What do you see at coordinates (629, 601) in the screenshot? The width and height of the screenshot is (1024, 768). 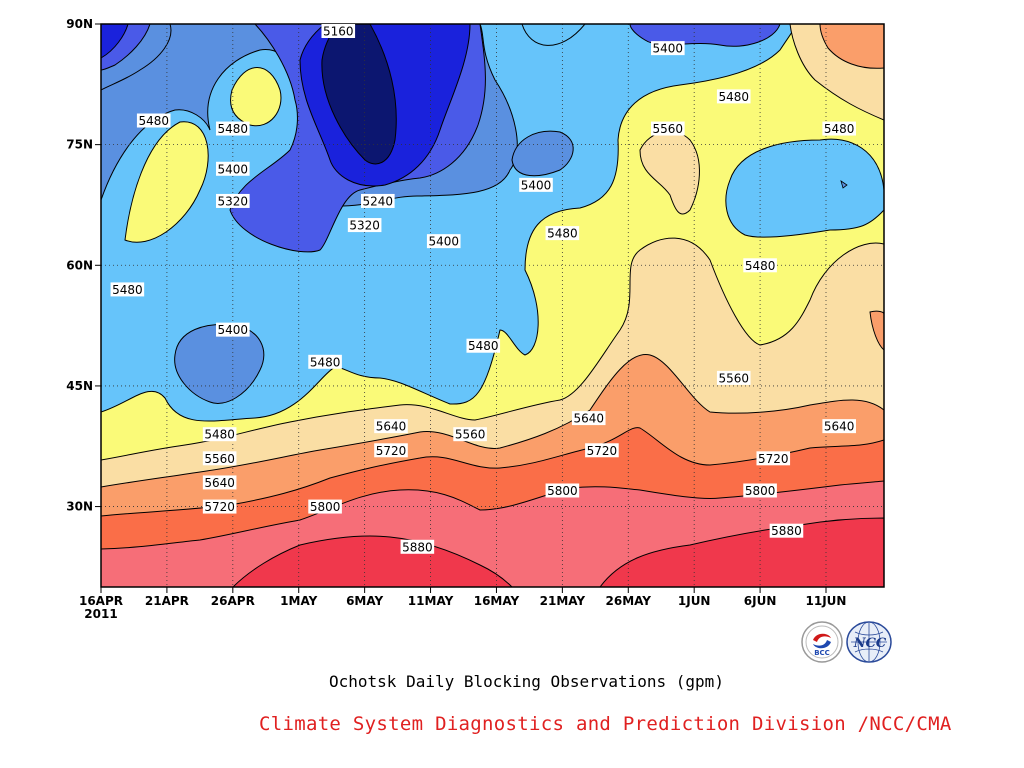 I see `x-tick-label: 26MAY` at bounding box center [629, 601].